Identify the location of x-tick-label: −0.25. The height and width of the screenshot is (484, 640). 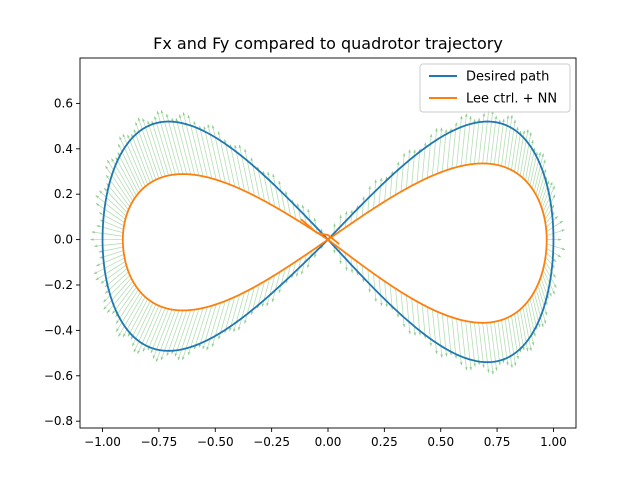
(271, 442).